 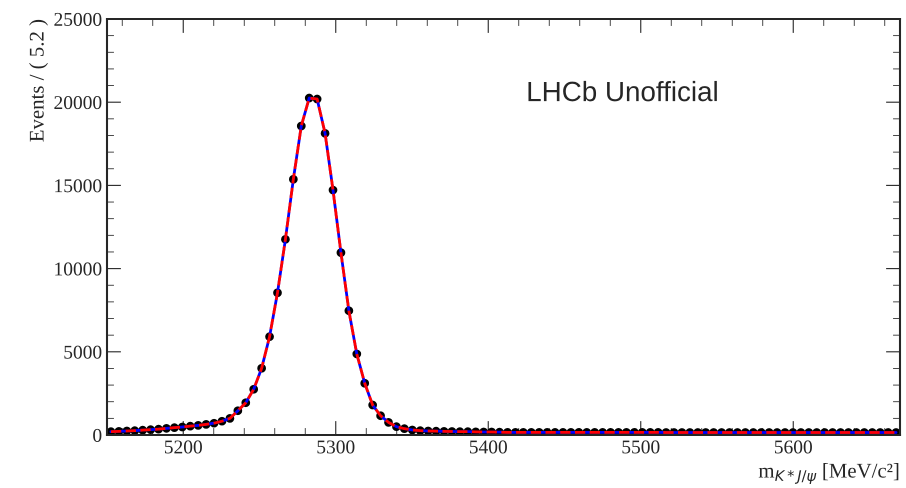 What do you see at coordinates (78, 19) in the screenshot?
I see `y-tick-label: 25000` at bounding box center [78, 19].